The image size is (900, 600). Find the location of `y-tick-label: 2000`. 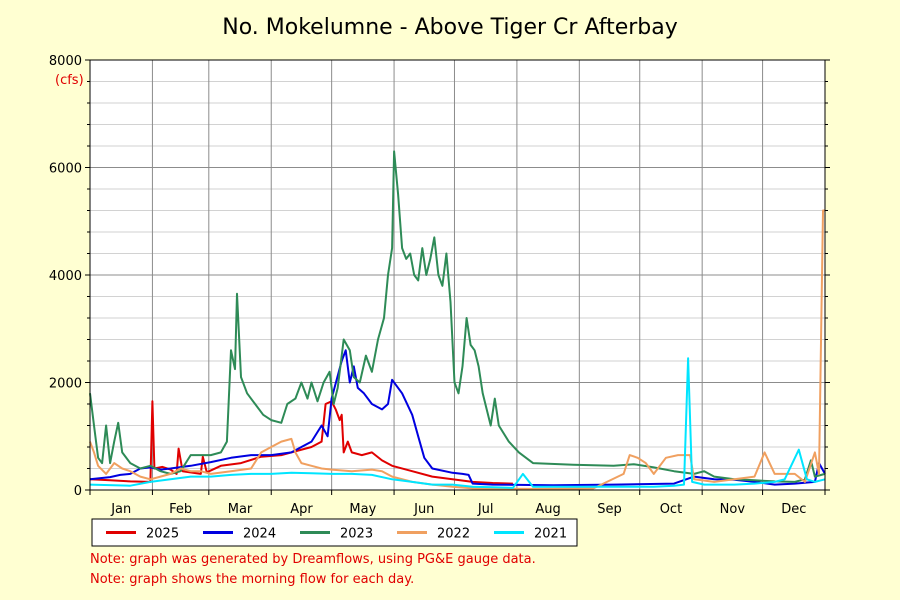

y-tick-label: 2000 is located at coordinates (65, 384).